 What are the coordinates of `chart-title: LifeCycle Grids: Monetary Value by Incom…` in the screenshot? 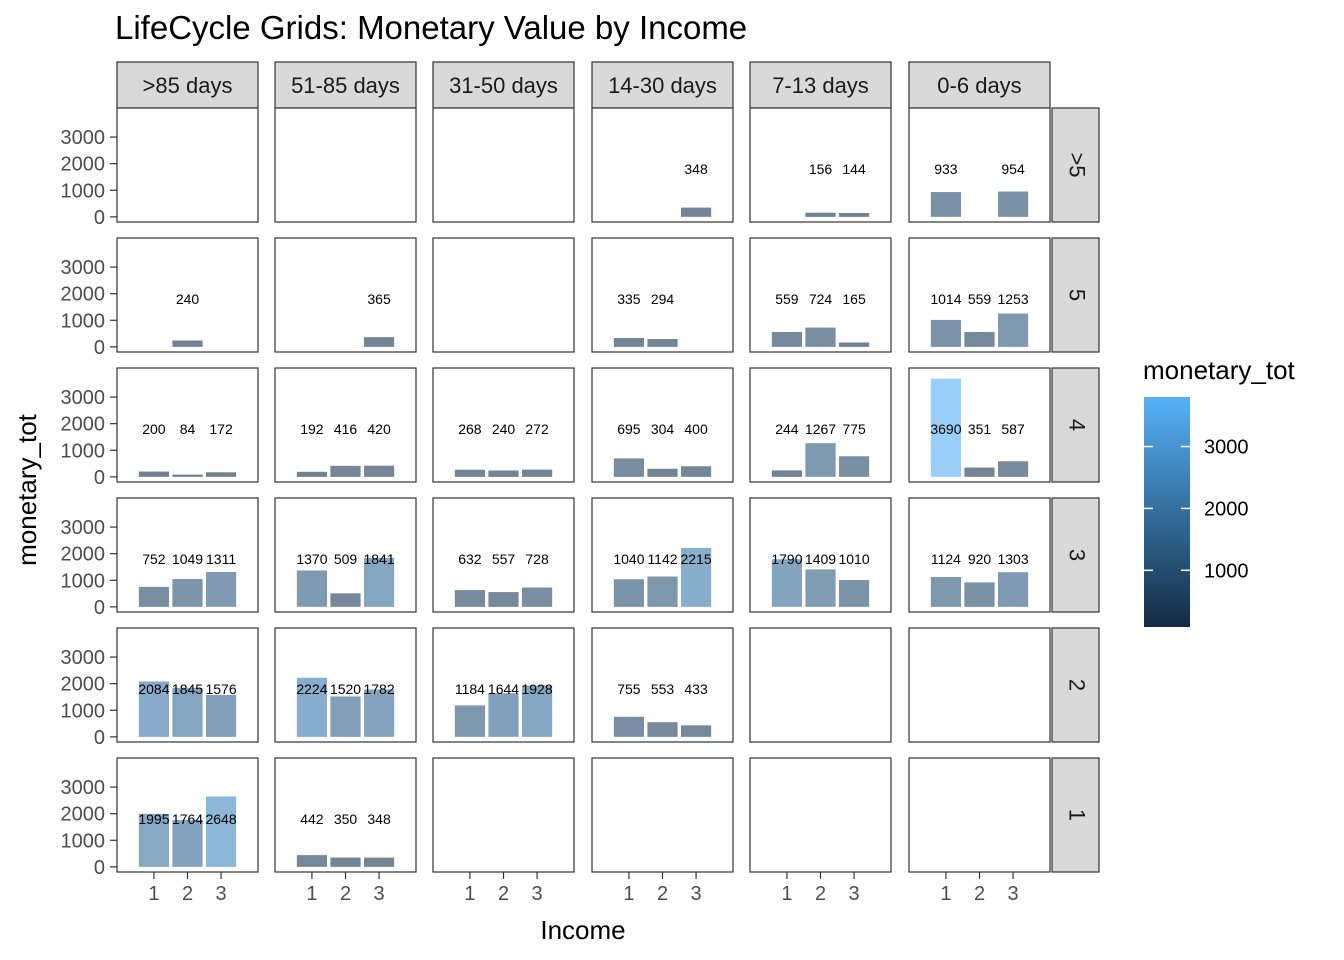 It's located at (431, 27).